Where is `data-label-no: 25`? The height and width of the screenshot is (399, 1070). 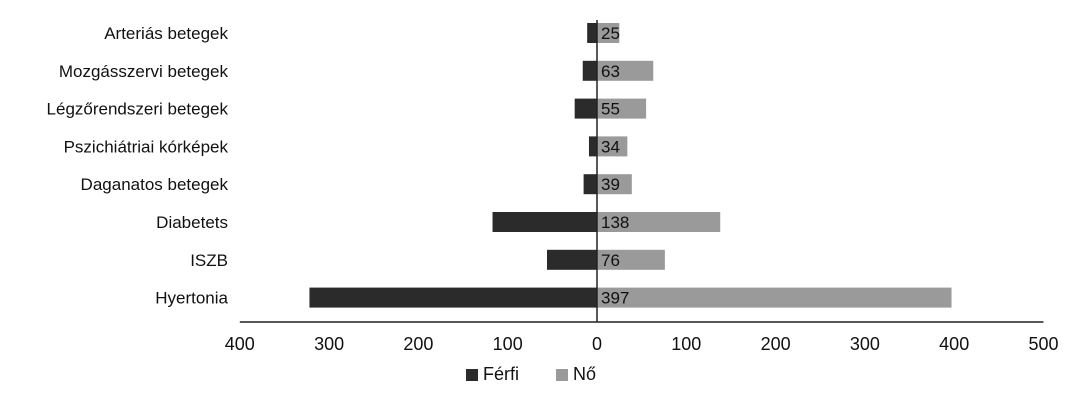 data-label-no: 25 is located at coordinates (610, 33).